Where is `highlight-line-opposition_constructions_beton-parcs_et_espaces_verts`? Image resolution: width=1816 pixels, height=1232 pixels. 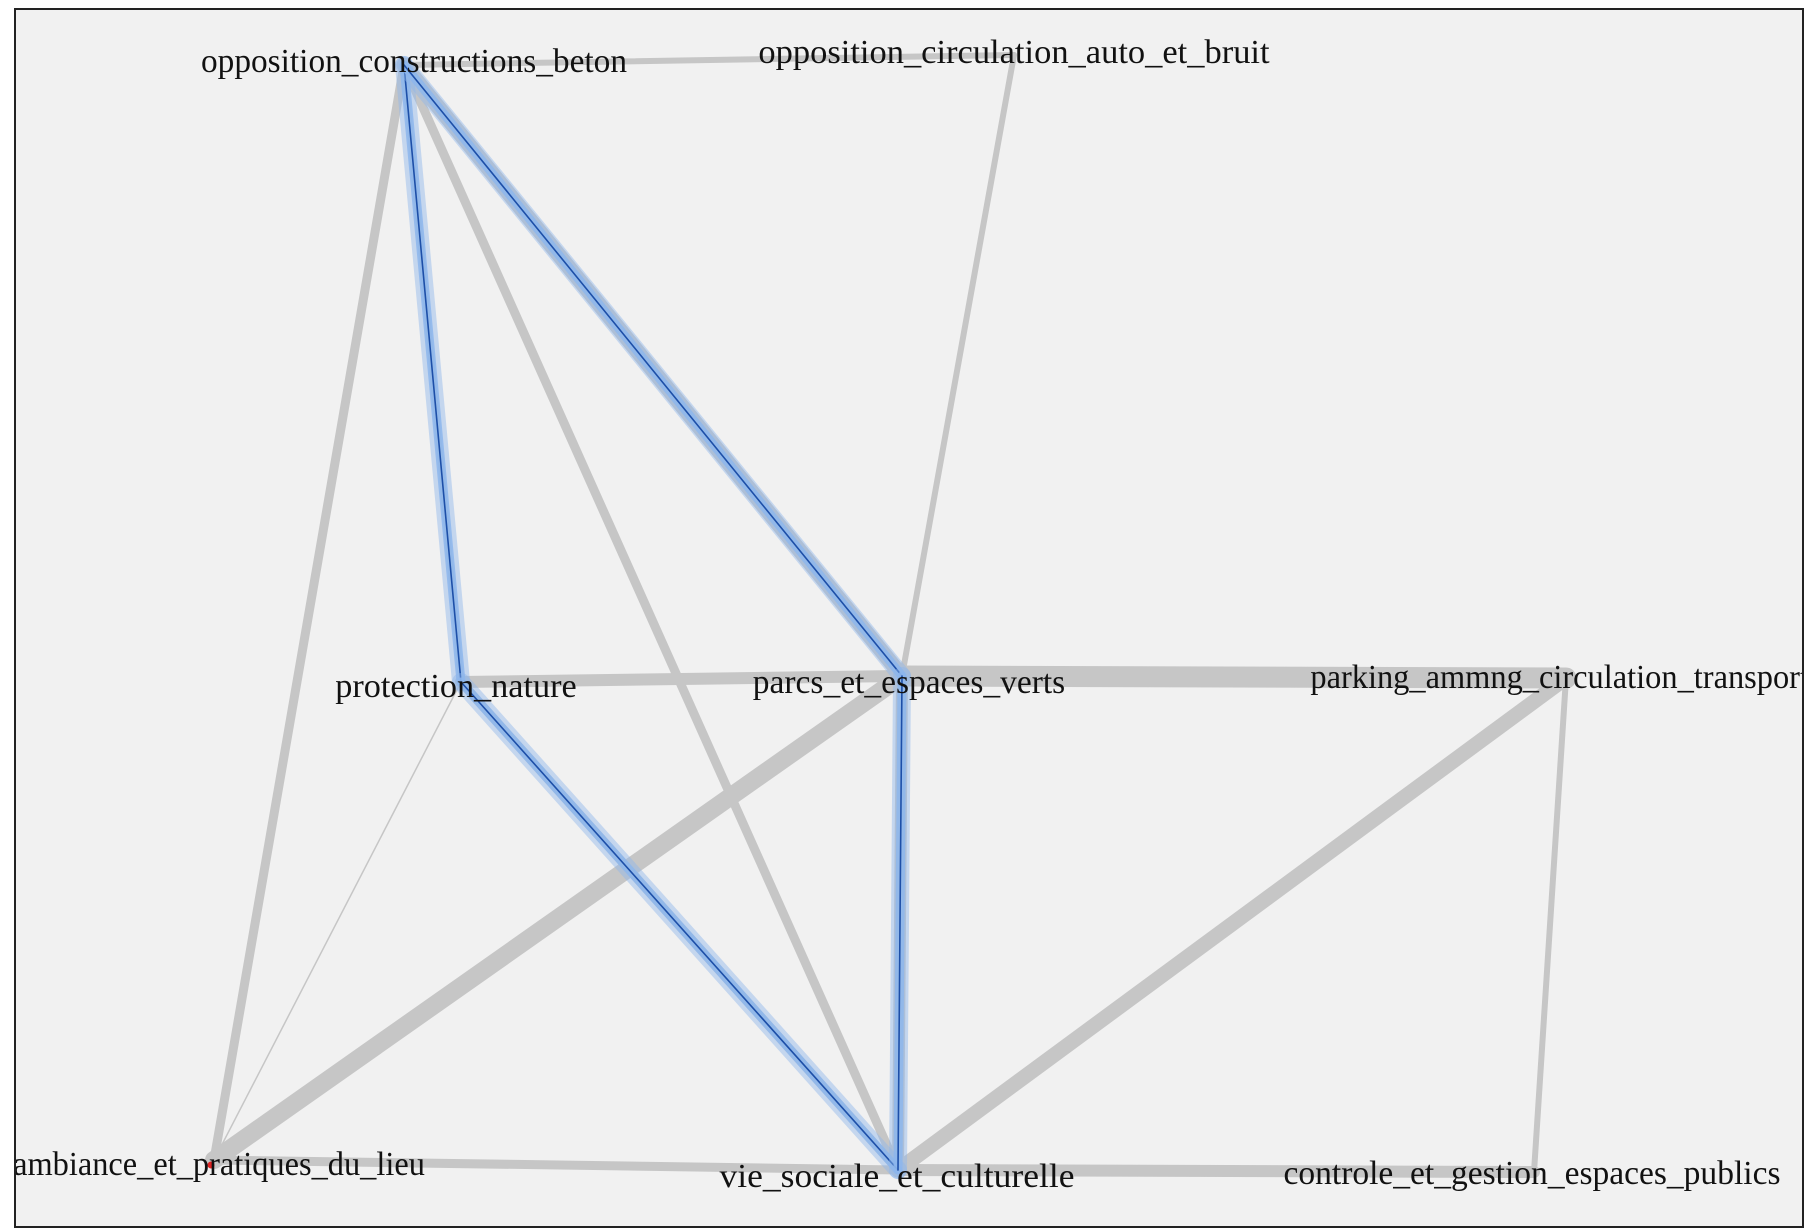
highlight-line-opposition_constructions_beton-parcs_et_espaces_verts is located at coordinates (653, 370).